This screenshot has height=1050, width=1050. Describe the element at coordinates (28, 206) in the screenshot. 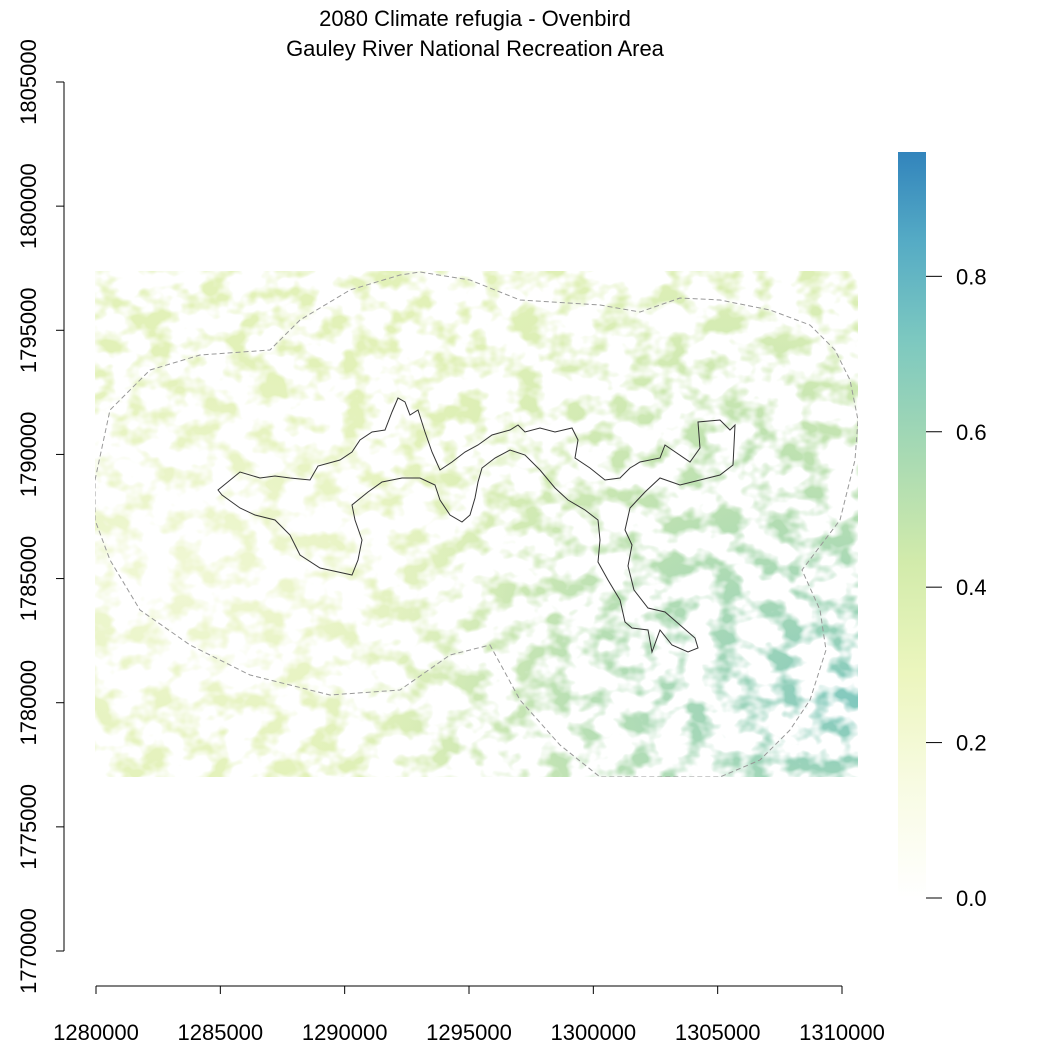

I see `y-tick-label: 1800000` at that location.